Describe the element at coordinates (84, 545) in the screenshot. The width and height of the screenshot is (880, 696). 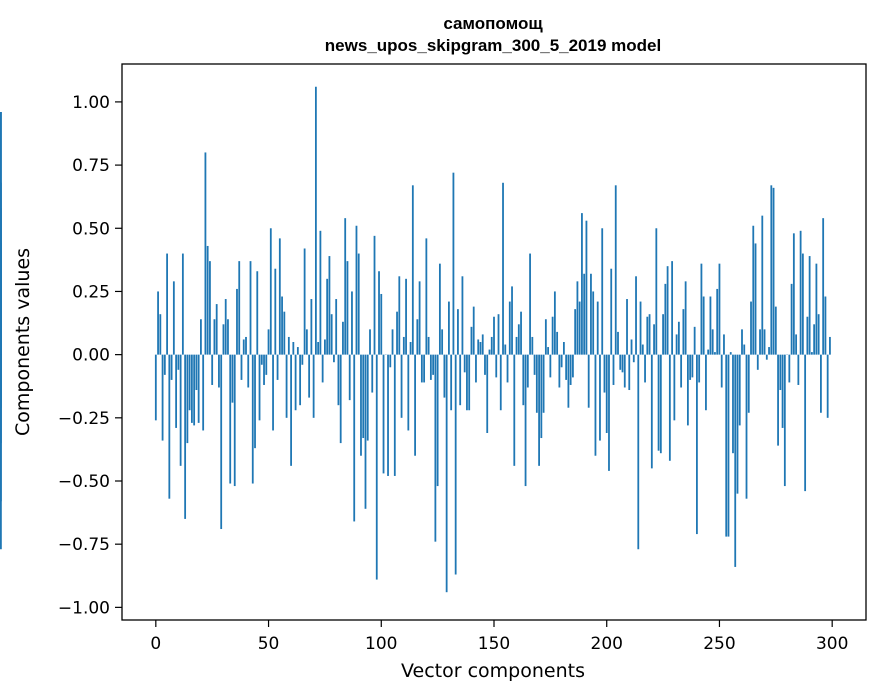
I see `y-tick-label: −0.75` at that location.